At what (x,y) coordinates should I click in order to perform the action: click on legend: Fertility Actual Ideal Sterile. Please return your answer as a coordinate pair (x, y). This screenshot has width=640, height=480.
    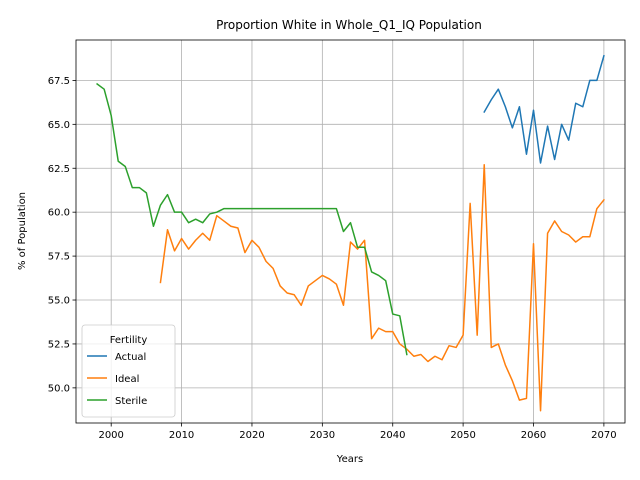
    Looking at the image, I should click on (128, 371).